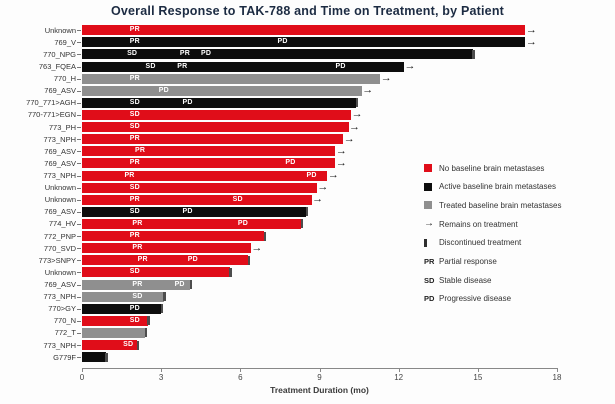  I want to click on legend-label: Active baseline brain metastases, so click(497, 187).